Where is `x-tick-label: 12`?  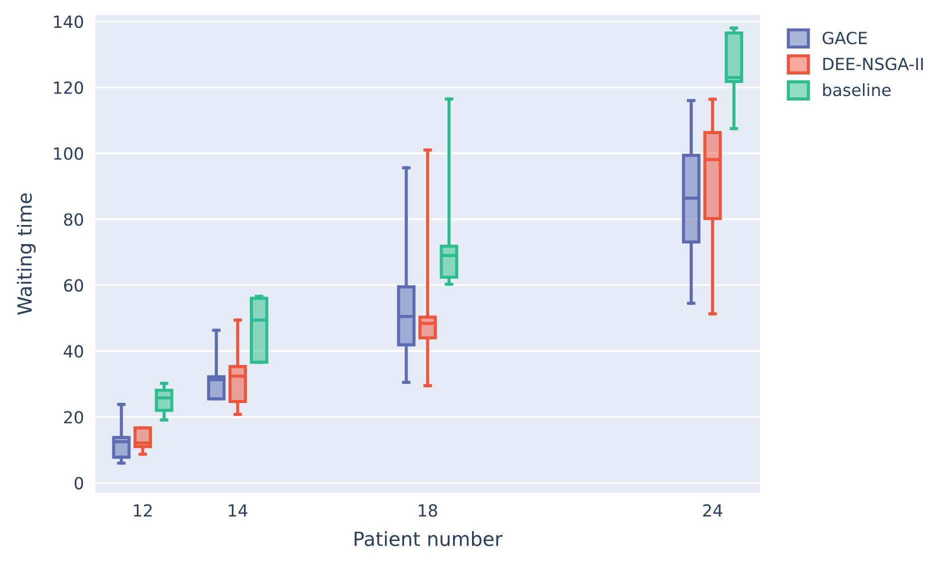 x-tick-label: 12 is located at coordinates (143, 510).